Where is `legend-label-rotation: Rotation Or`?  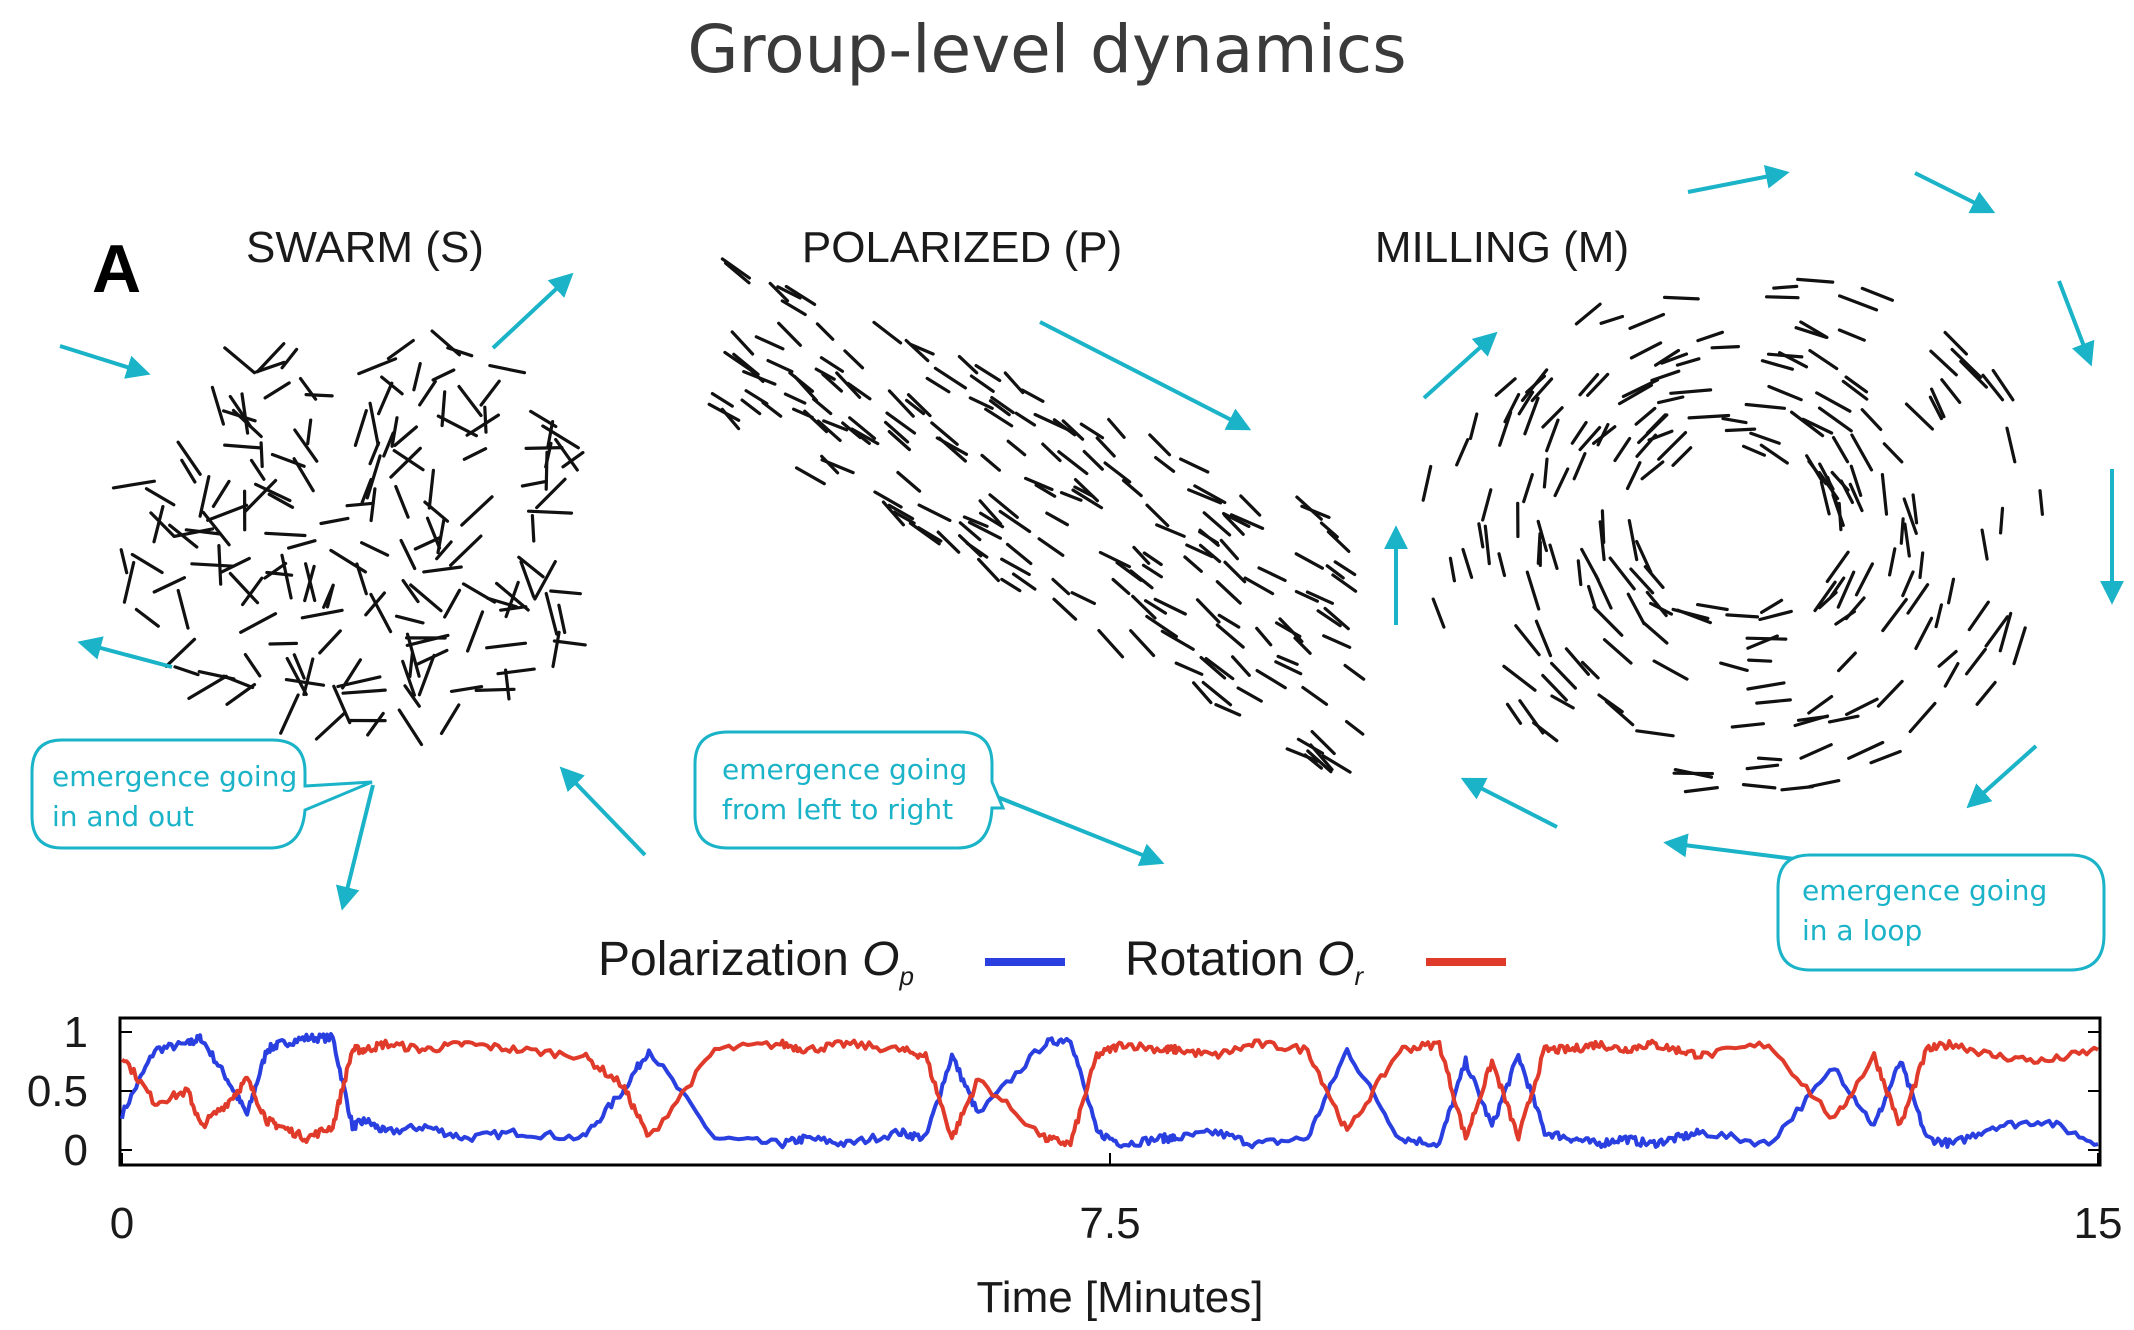
legend-label-rotation: Rotation Or is located at coordinates (1244, 962).